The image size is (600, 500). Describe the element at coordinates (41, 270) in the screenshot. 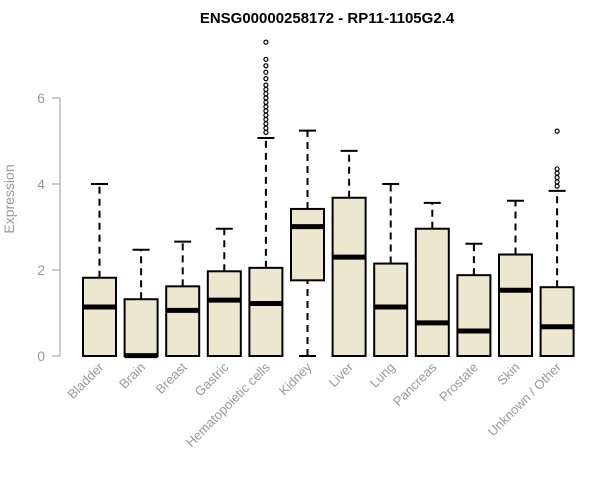

I see `y-tick-label: 2` at that location.